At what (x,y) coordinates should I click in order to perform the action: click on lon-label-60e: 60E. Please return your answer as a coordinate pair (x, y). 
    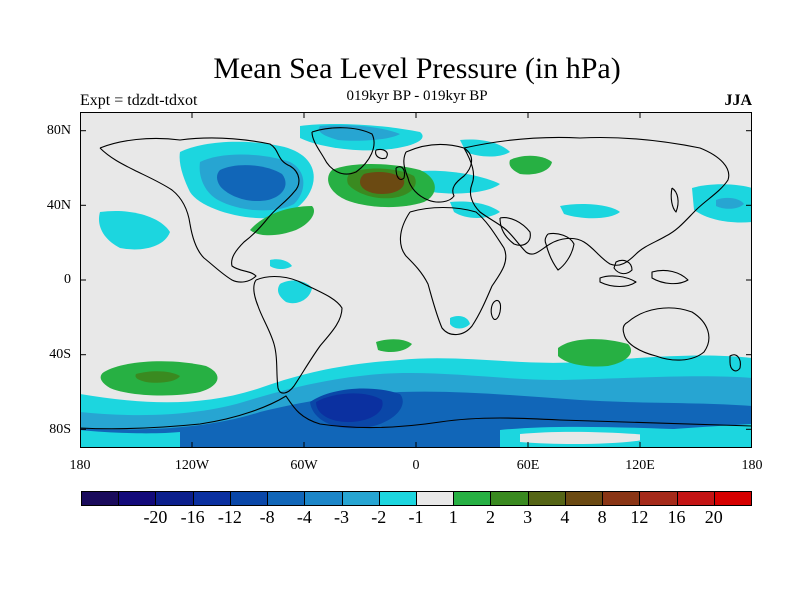
    Looking at the image, I should click on (528, 465).